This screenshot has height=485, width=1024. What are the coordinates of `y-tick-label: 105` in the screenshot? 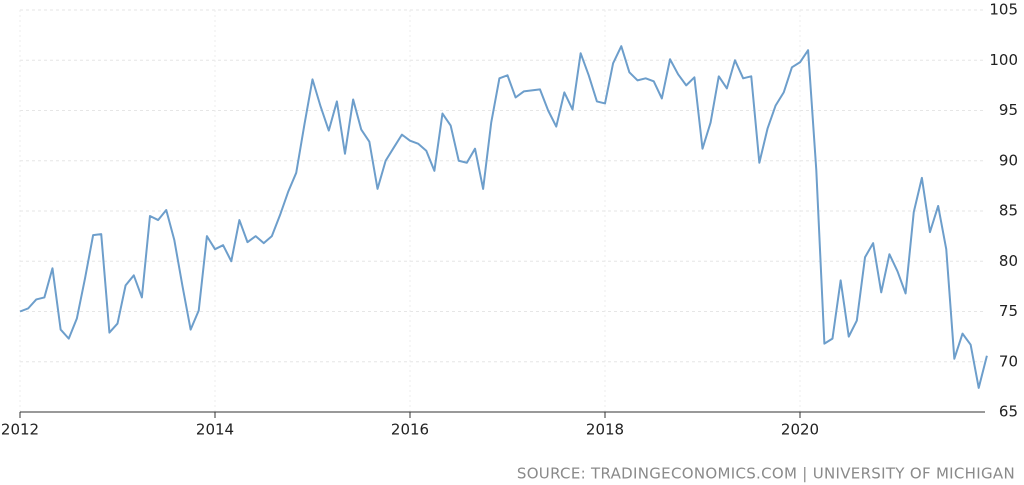 It's located at (1003, 10).